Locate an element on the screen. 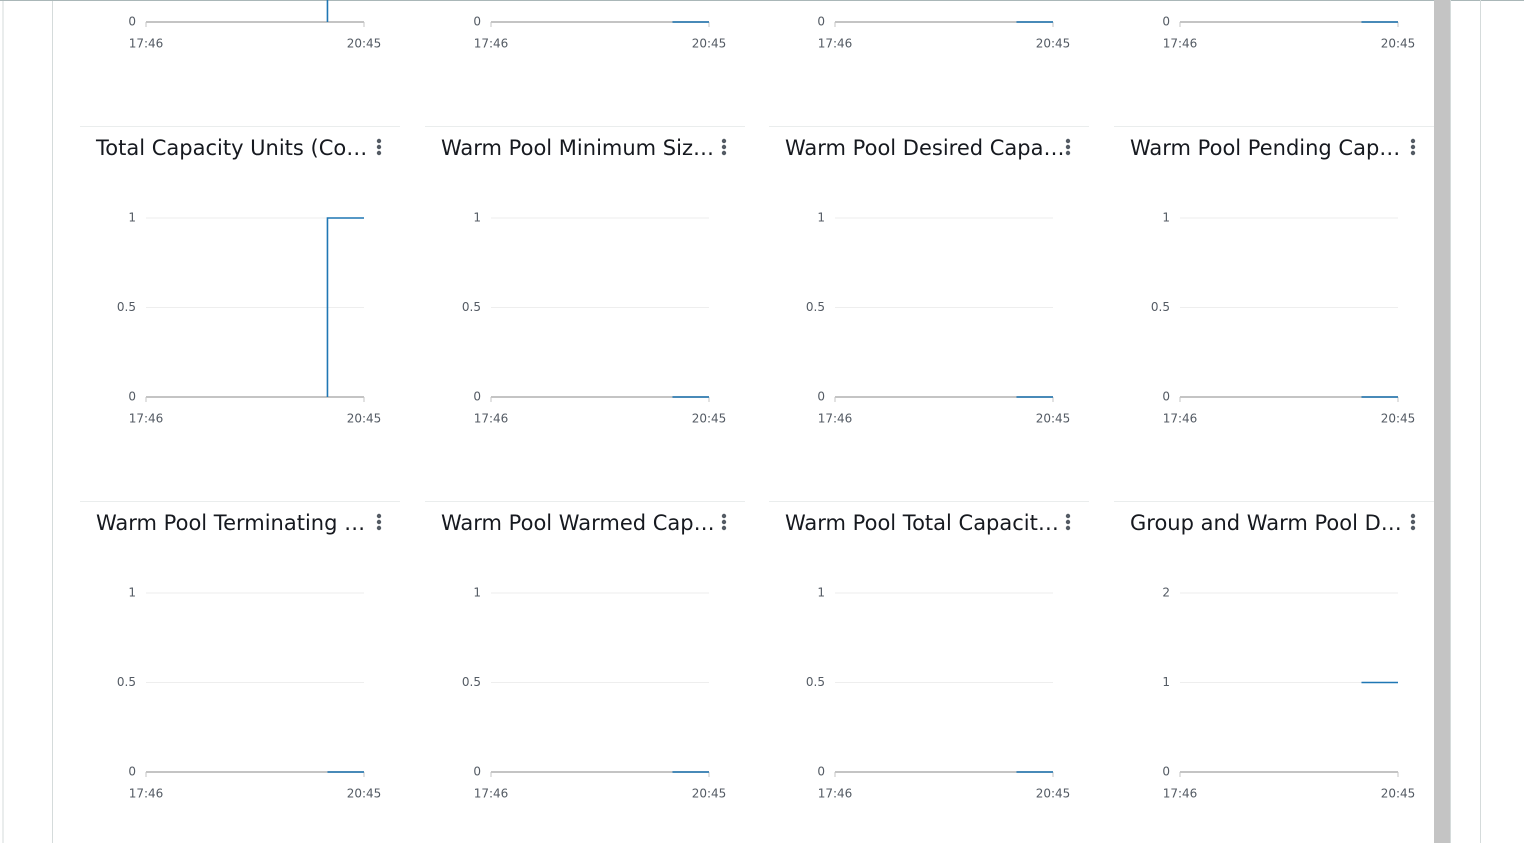 The height and width of the screenshot is (843, 1524). scrollbar is located at coordinates (1442, 421).